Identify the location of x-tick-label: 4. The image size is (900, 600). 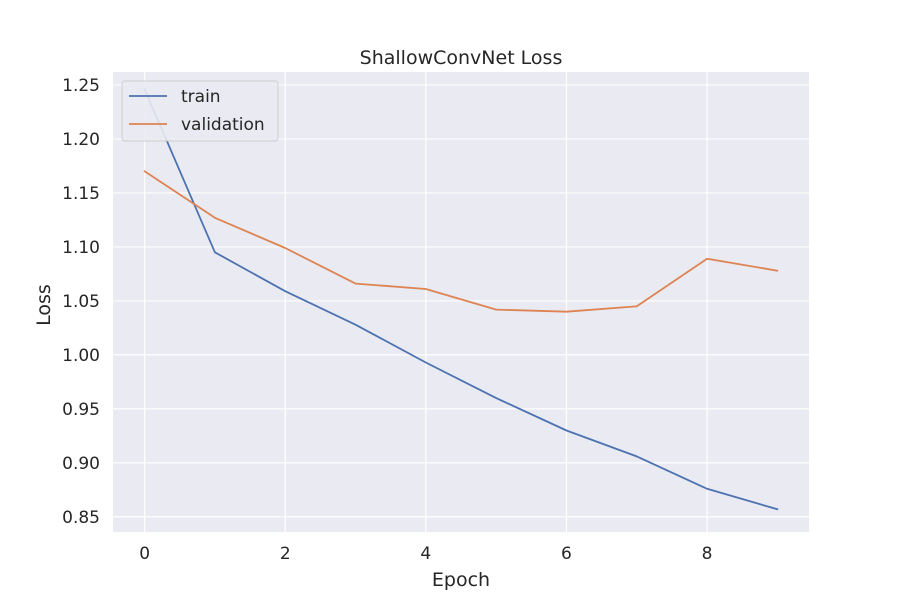
(425, 554).